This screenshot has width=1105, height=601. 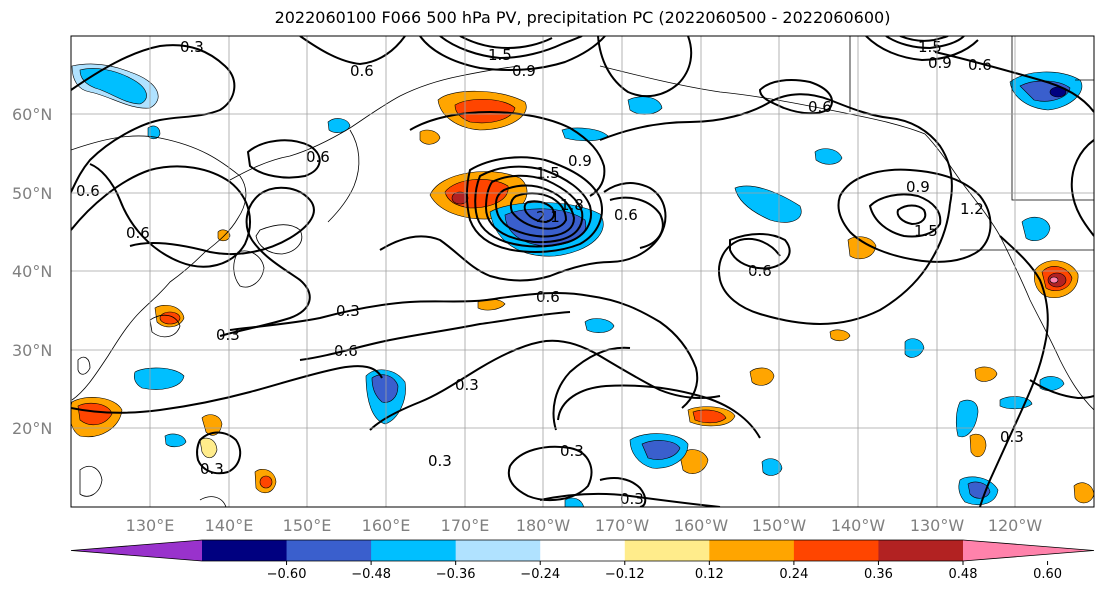 What do you see at coordinates (963, 574) in the screenshot?
I see `colorbar-tick-label: 0.48` at bounding box center [963, 574].